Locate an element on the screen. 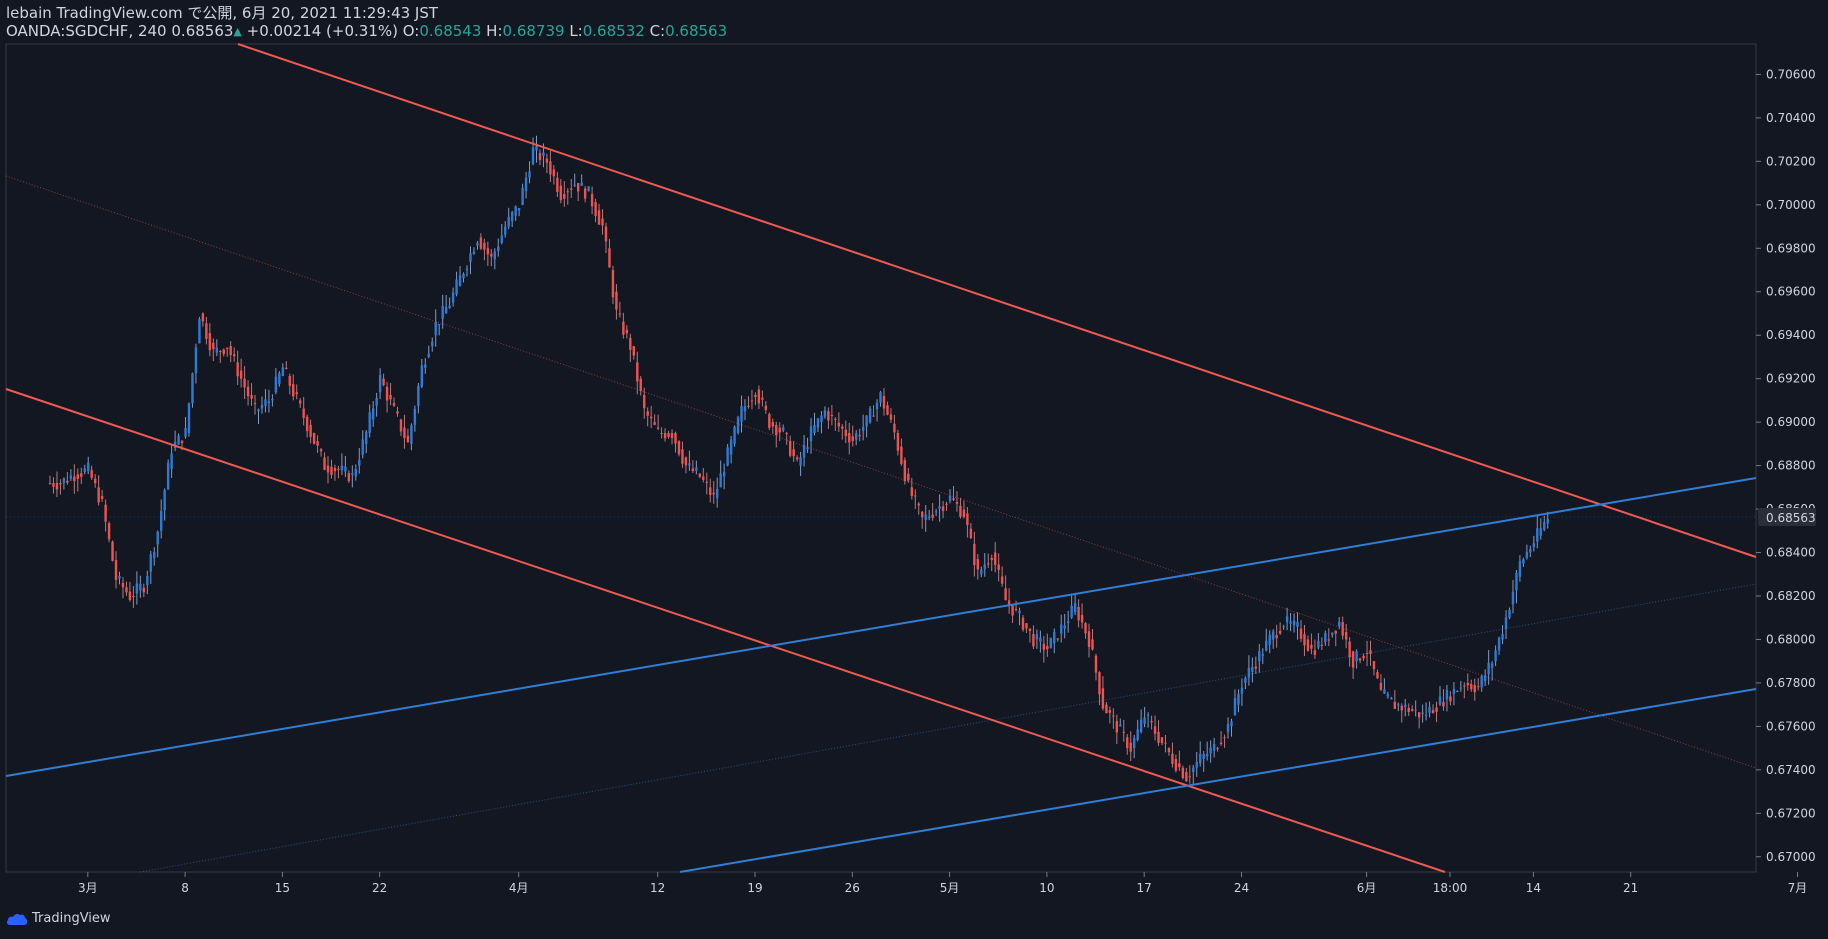 This screenshot has width=1828, height=939. close-label: C: is located at coordinates (657, 31).